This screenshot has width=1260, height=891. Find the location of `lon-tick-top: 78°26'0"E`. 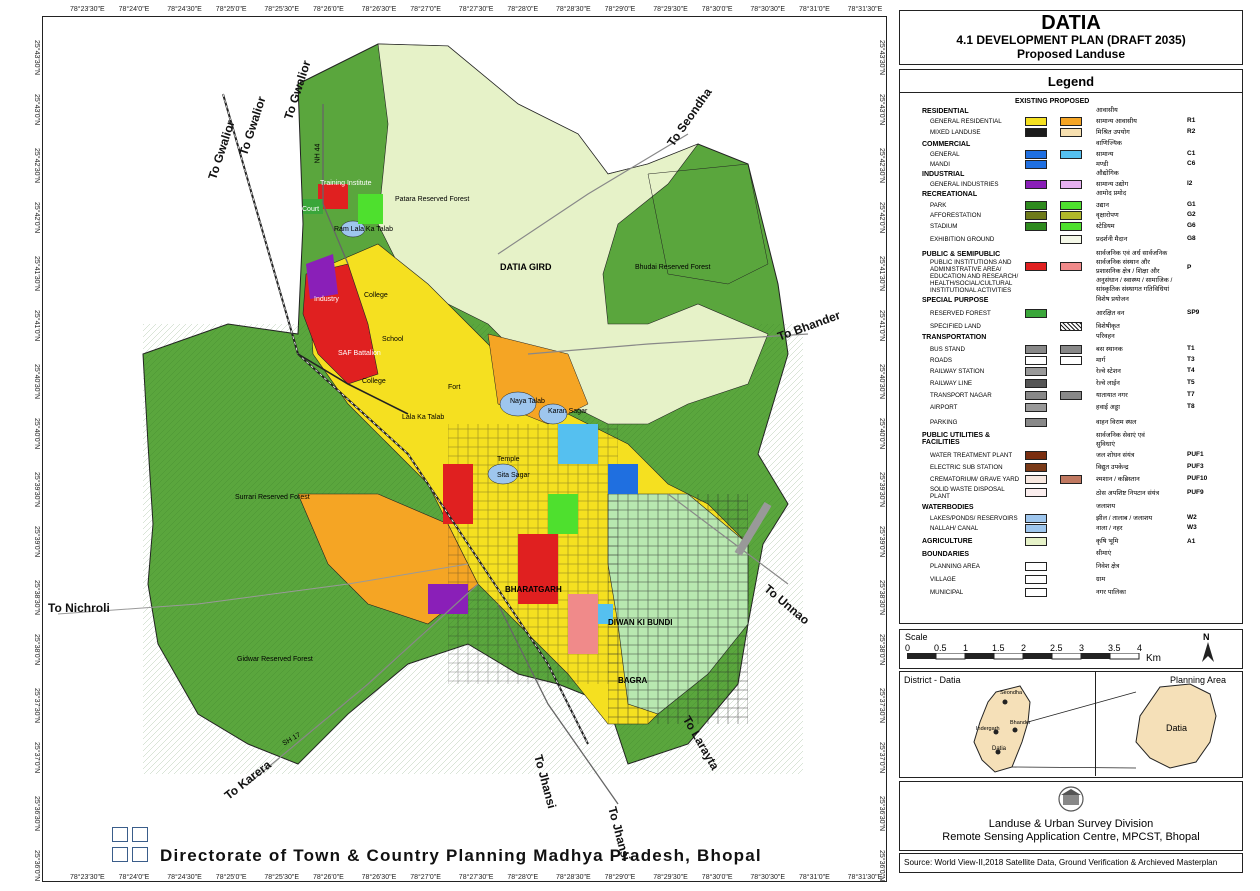

lon-tick-top: 78°26'0"E is located at coordinates (328, 9).